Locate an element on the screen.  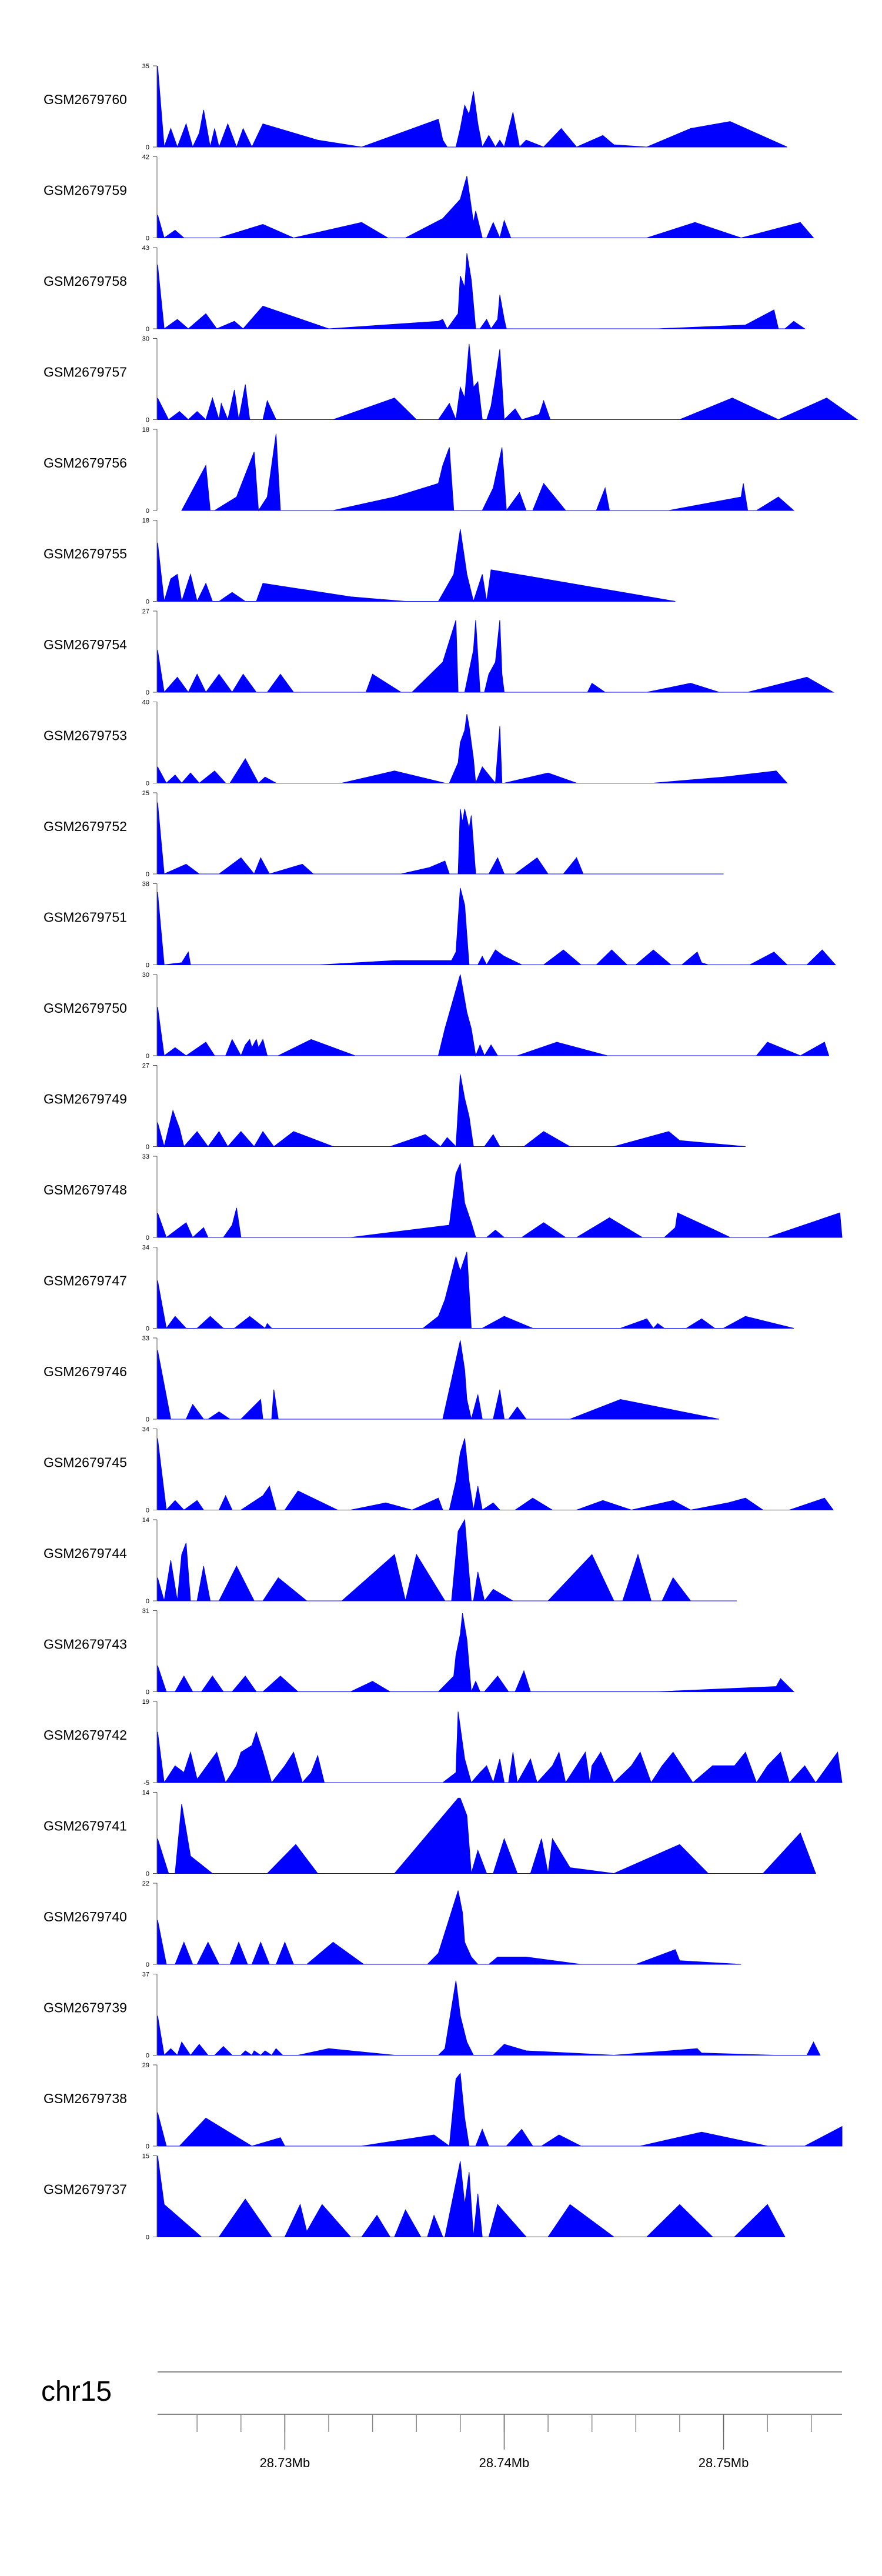
y-max-label: 37 is located at coordinates (145, 1974).